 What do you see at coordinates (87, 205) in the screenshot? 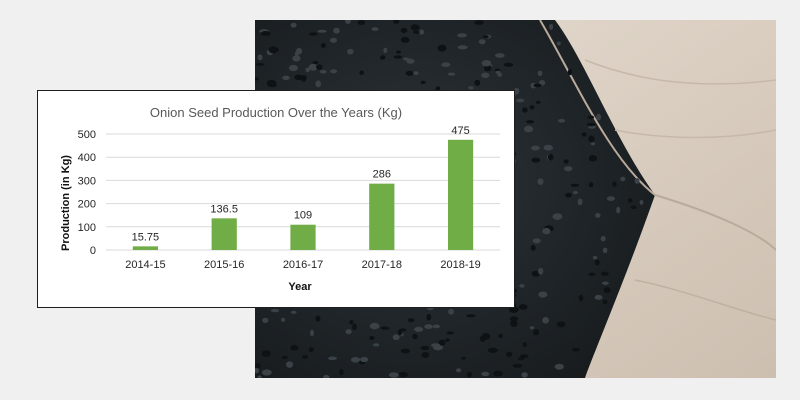
I see `y-tick-label: 200` at bounding box center [87, 205].